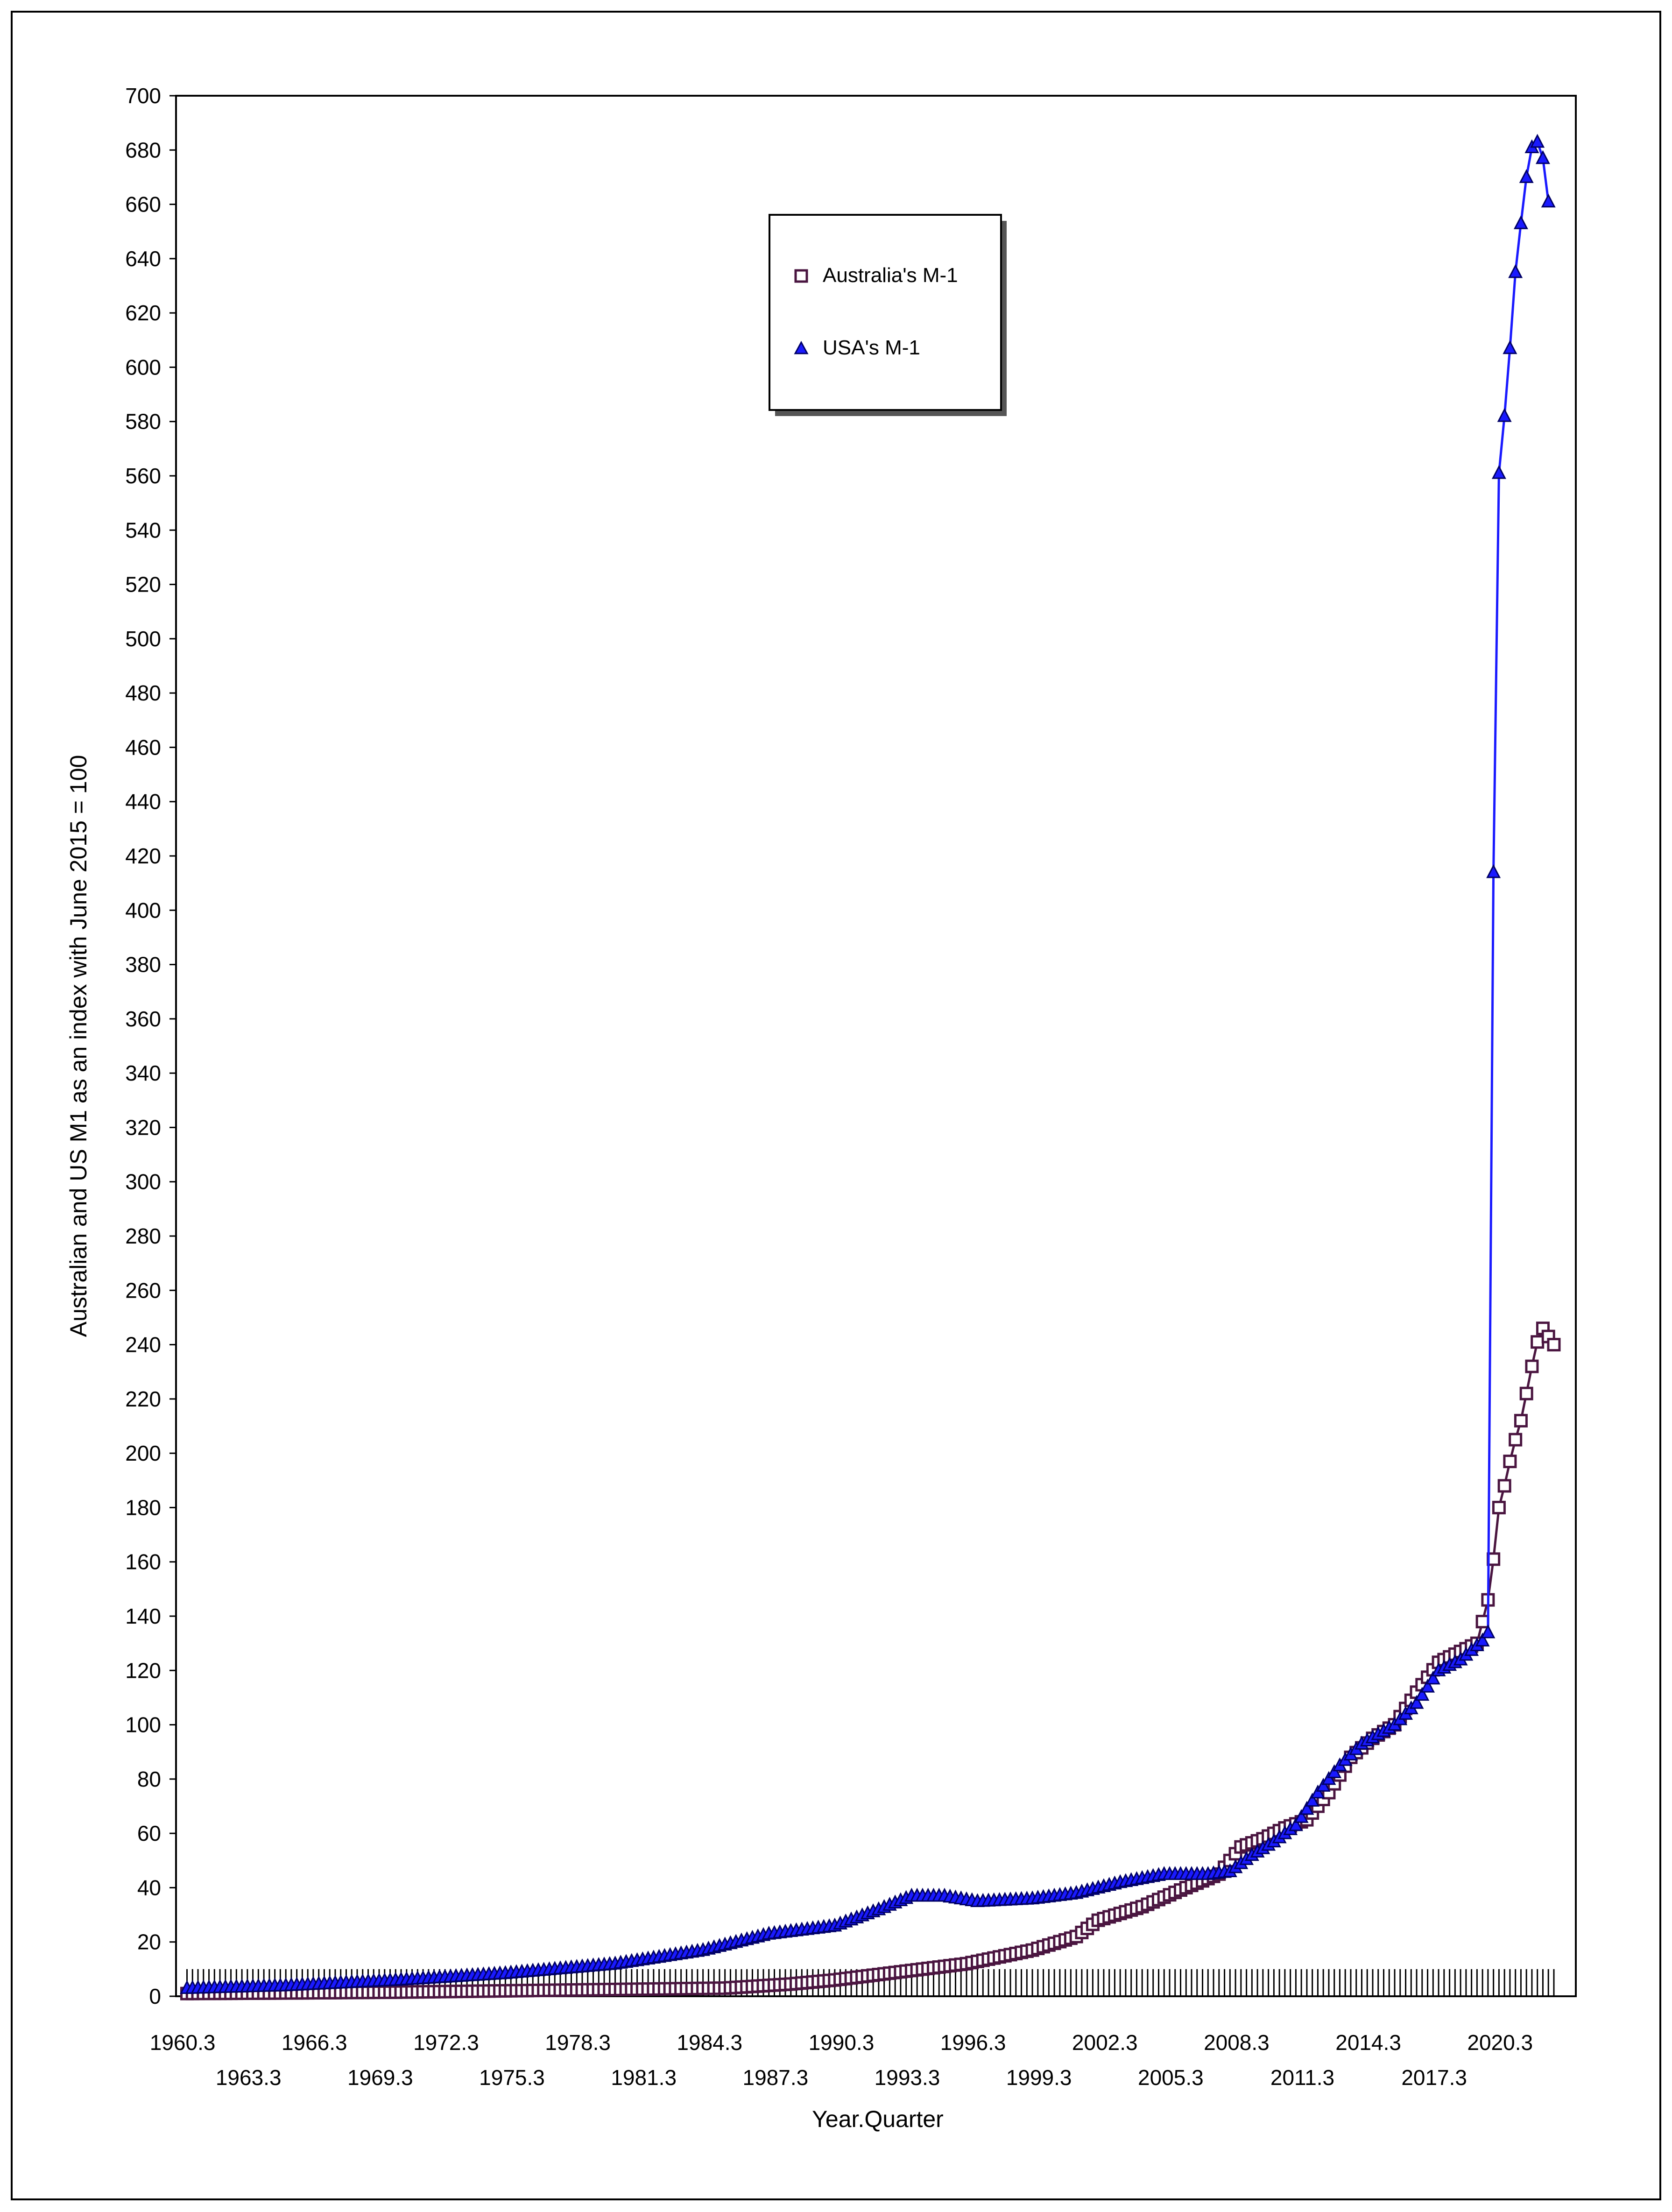 Image resolution: width=1672 pixels, height=2212 pixels. What do you see at coordinates (143, 1507) in the screenshot?
I see `y-tick-label: 180` at bounding box center [143, 1507].